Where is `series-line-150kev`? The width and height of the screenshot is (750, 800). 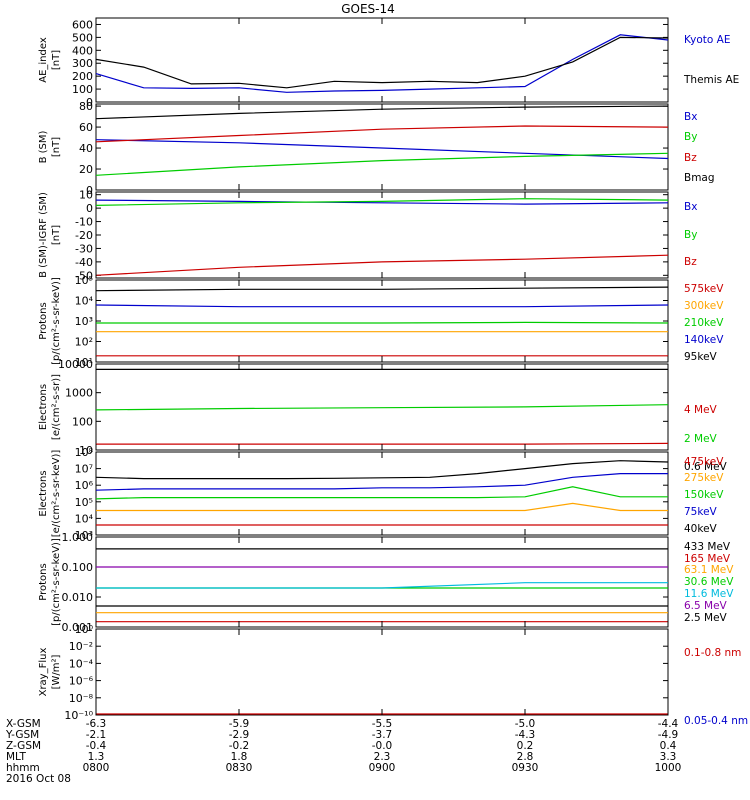
series-line-150kev is located at coordinates (381, 493).